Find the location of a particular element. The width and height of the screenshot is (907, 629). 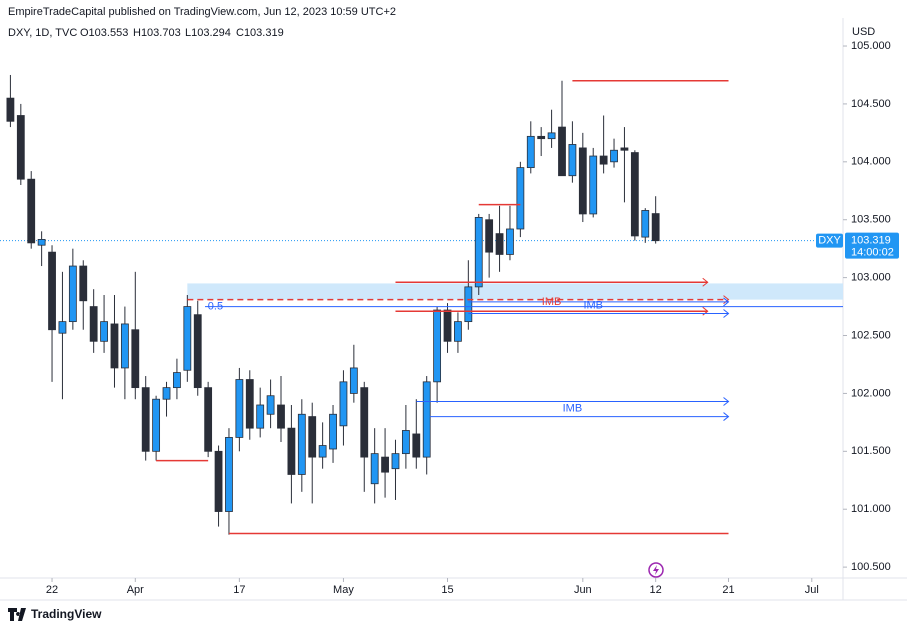

y-tick-label: 104.500 is located at coordinates (871, 104).